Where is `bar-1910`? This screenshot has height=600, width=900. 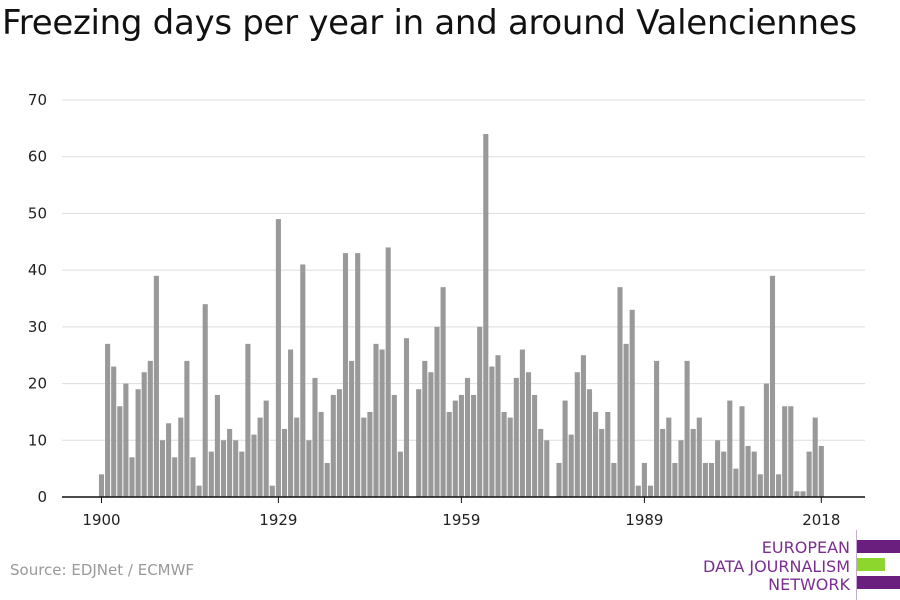
bar-1910 is located at coordinates (162, 468).